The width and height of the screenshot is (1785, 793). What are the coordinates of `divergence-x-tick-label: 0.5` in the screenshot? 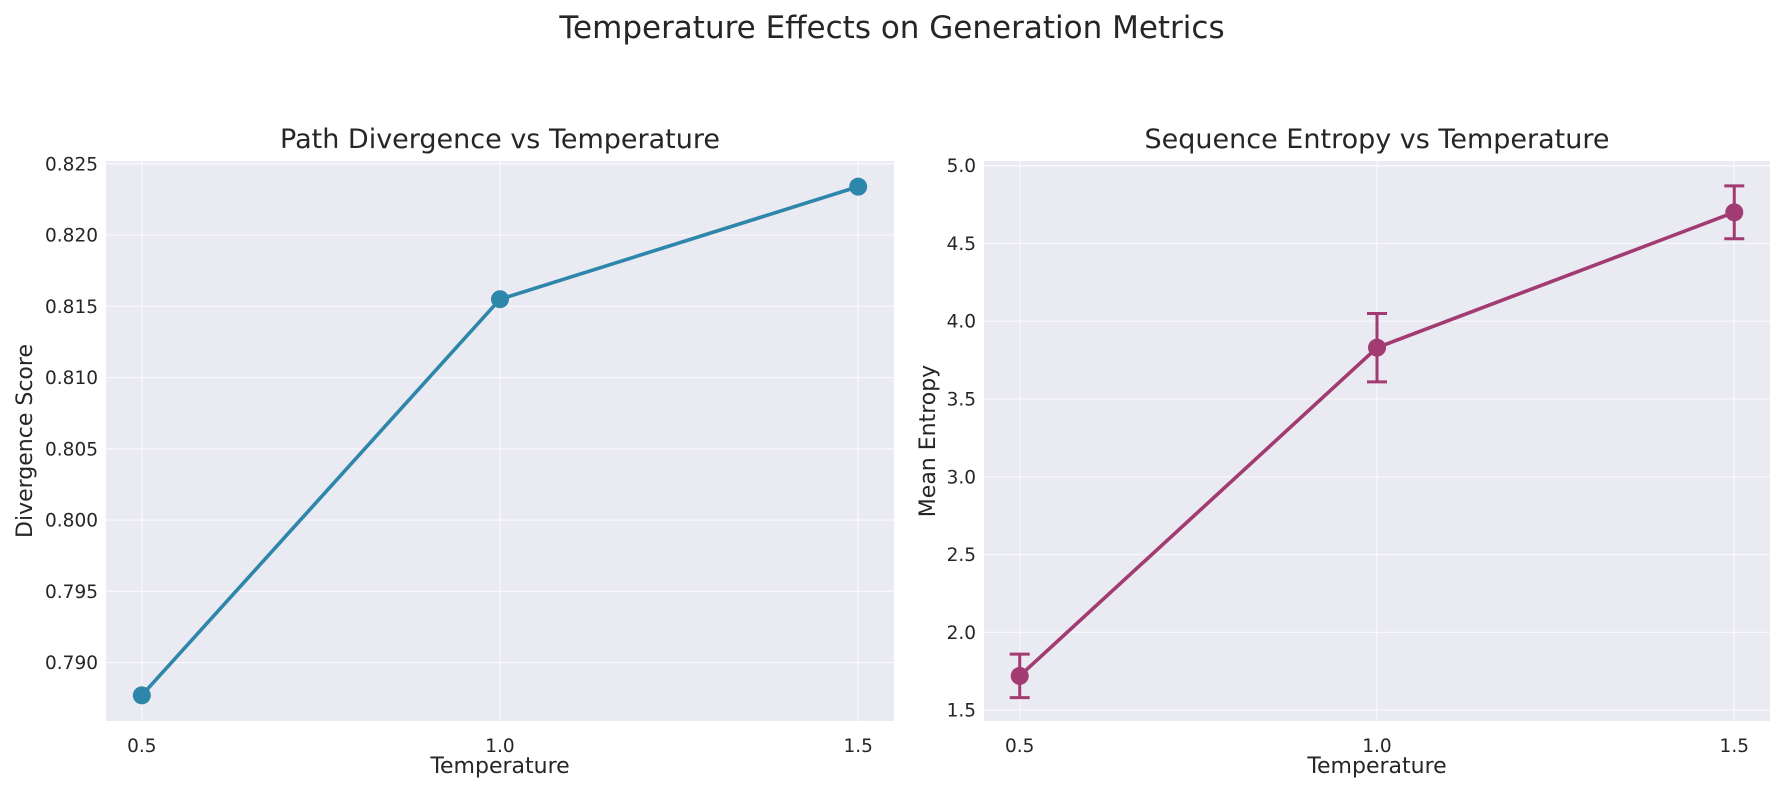 It's located at (141, 746).